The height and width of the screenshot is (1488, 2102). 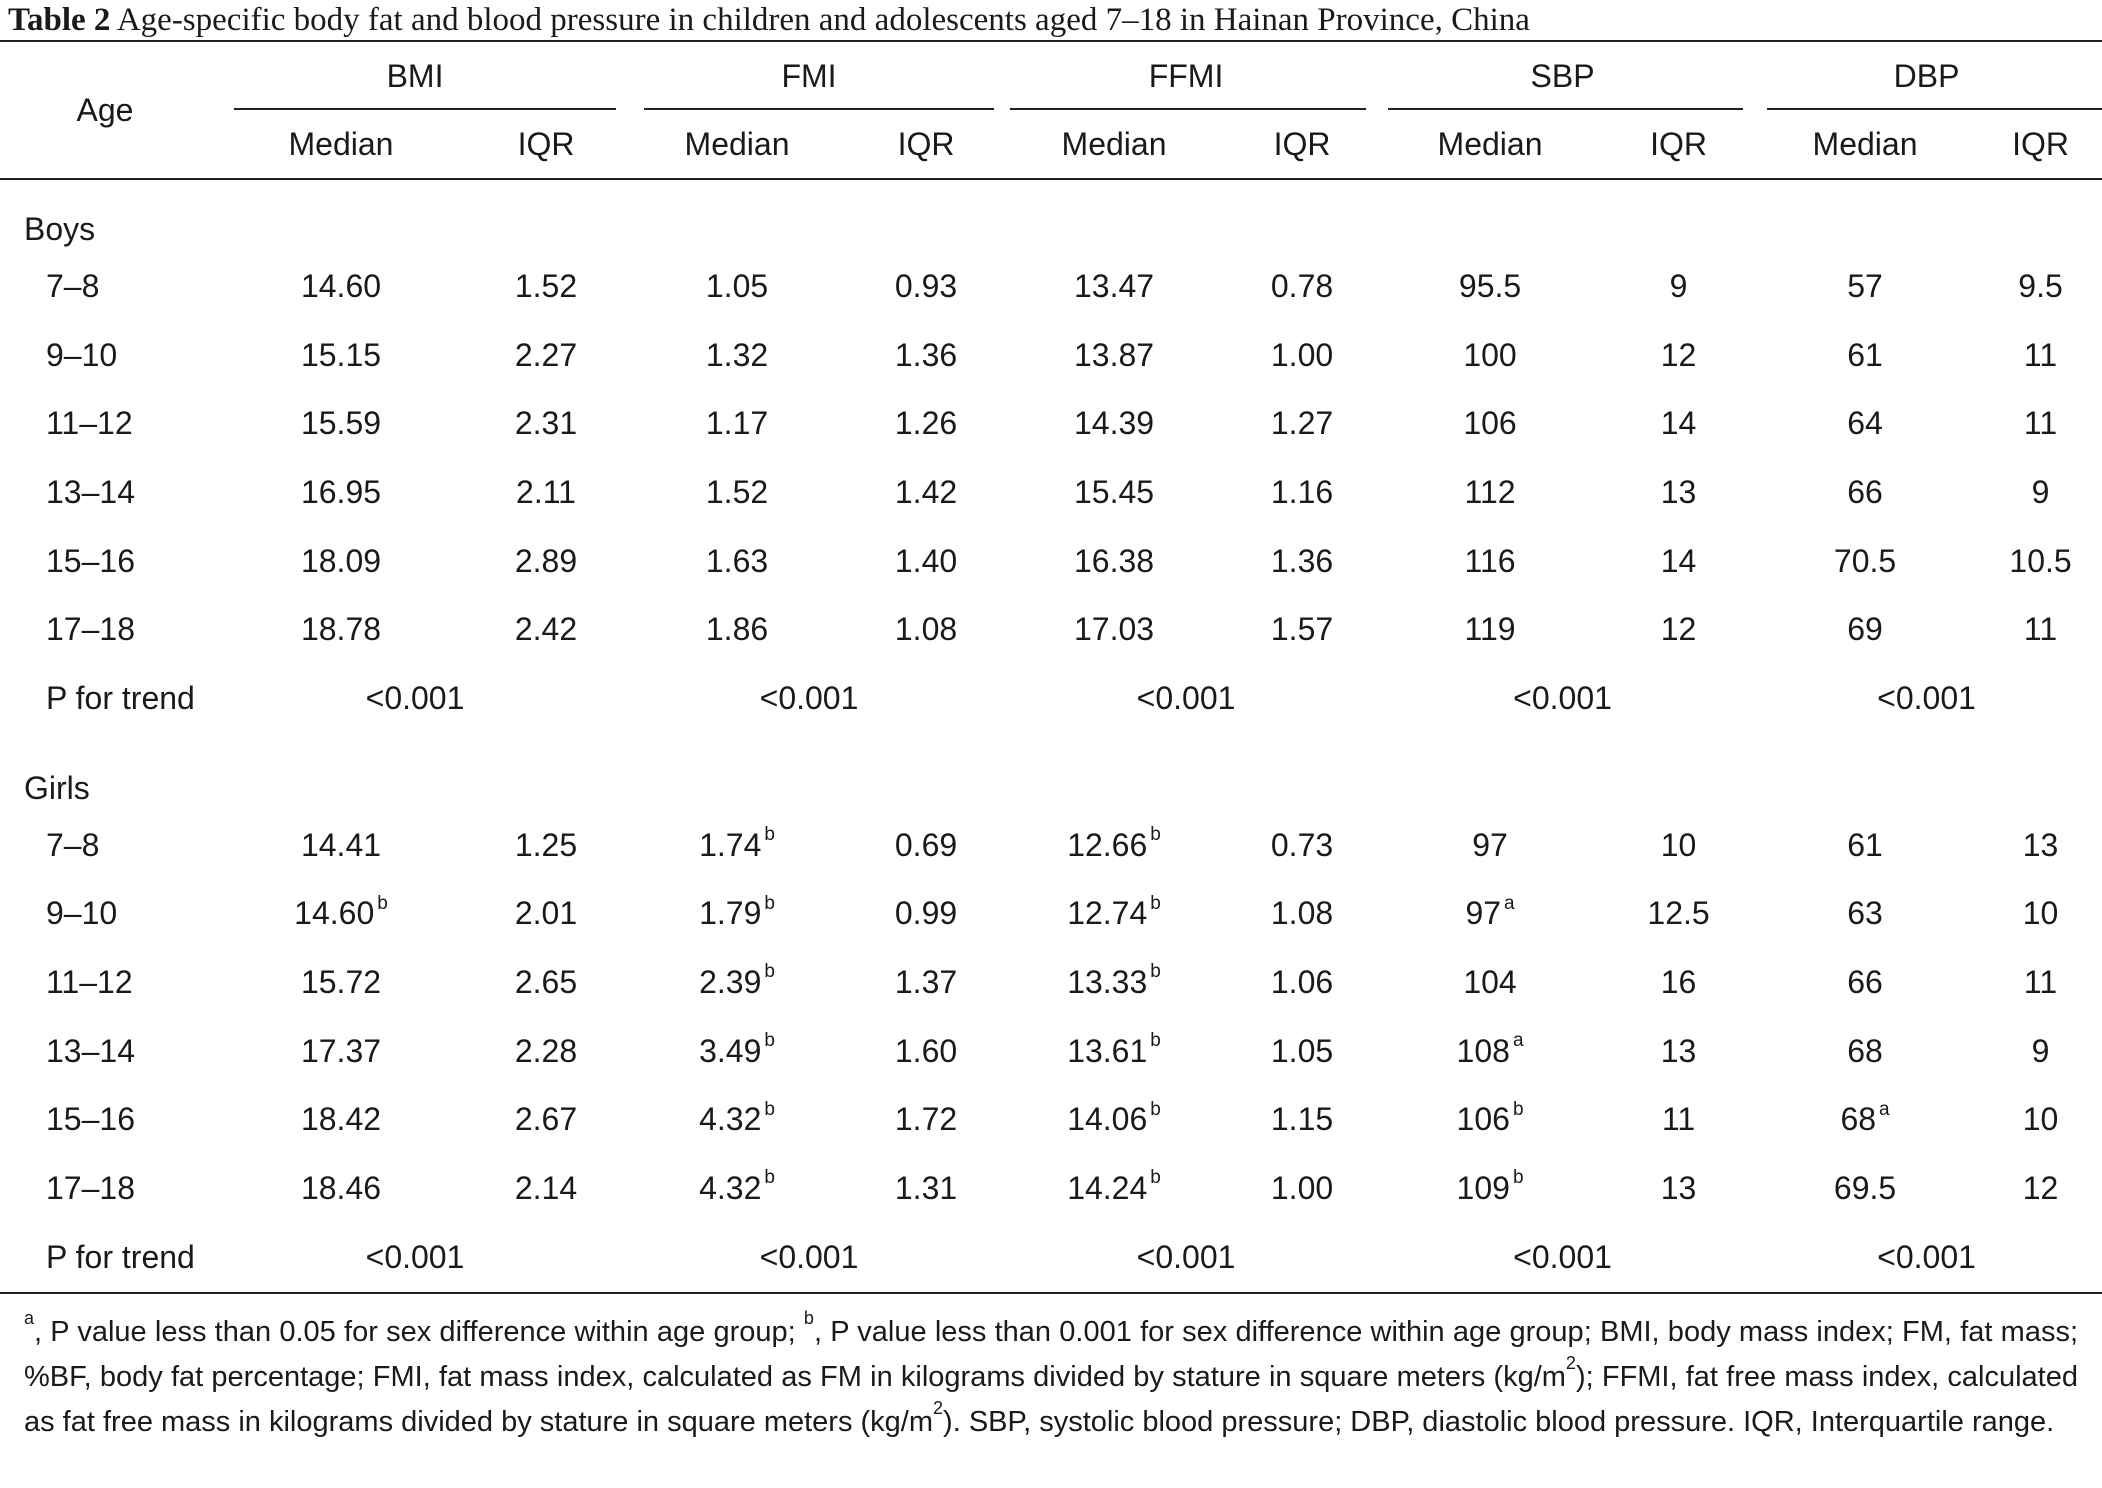 I want to click on value-cell: 64, so click(x=1865, y=423).